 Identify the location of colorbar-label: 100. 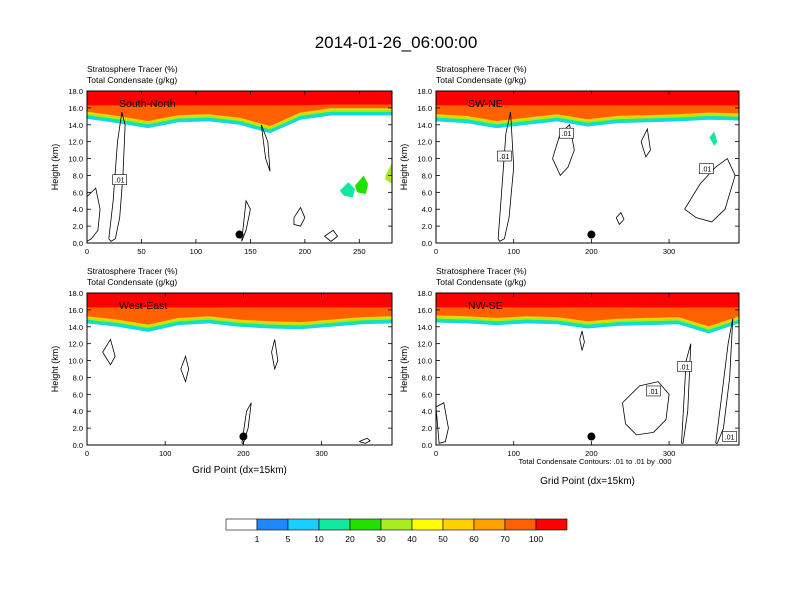
(536, 539).